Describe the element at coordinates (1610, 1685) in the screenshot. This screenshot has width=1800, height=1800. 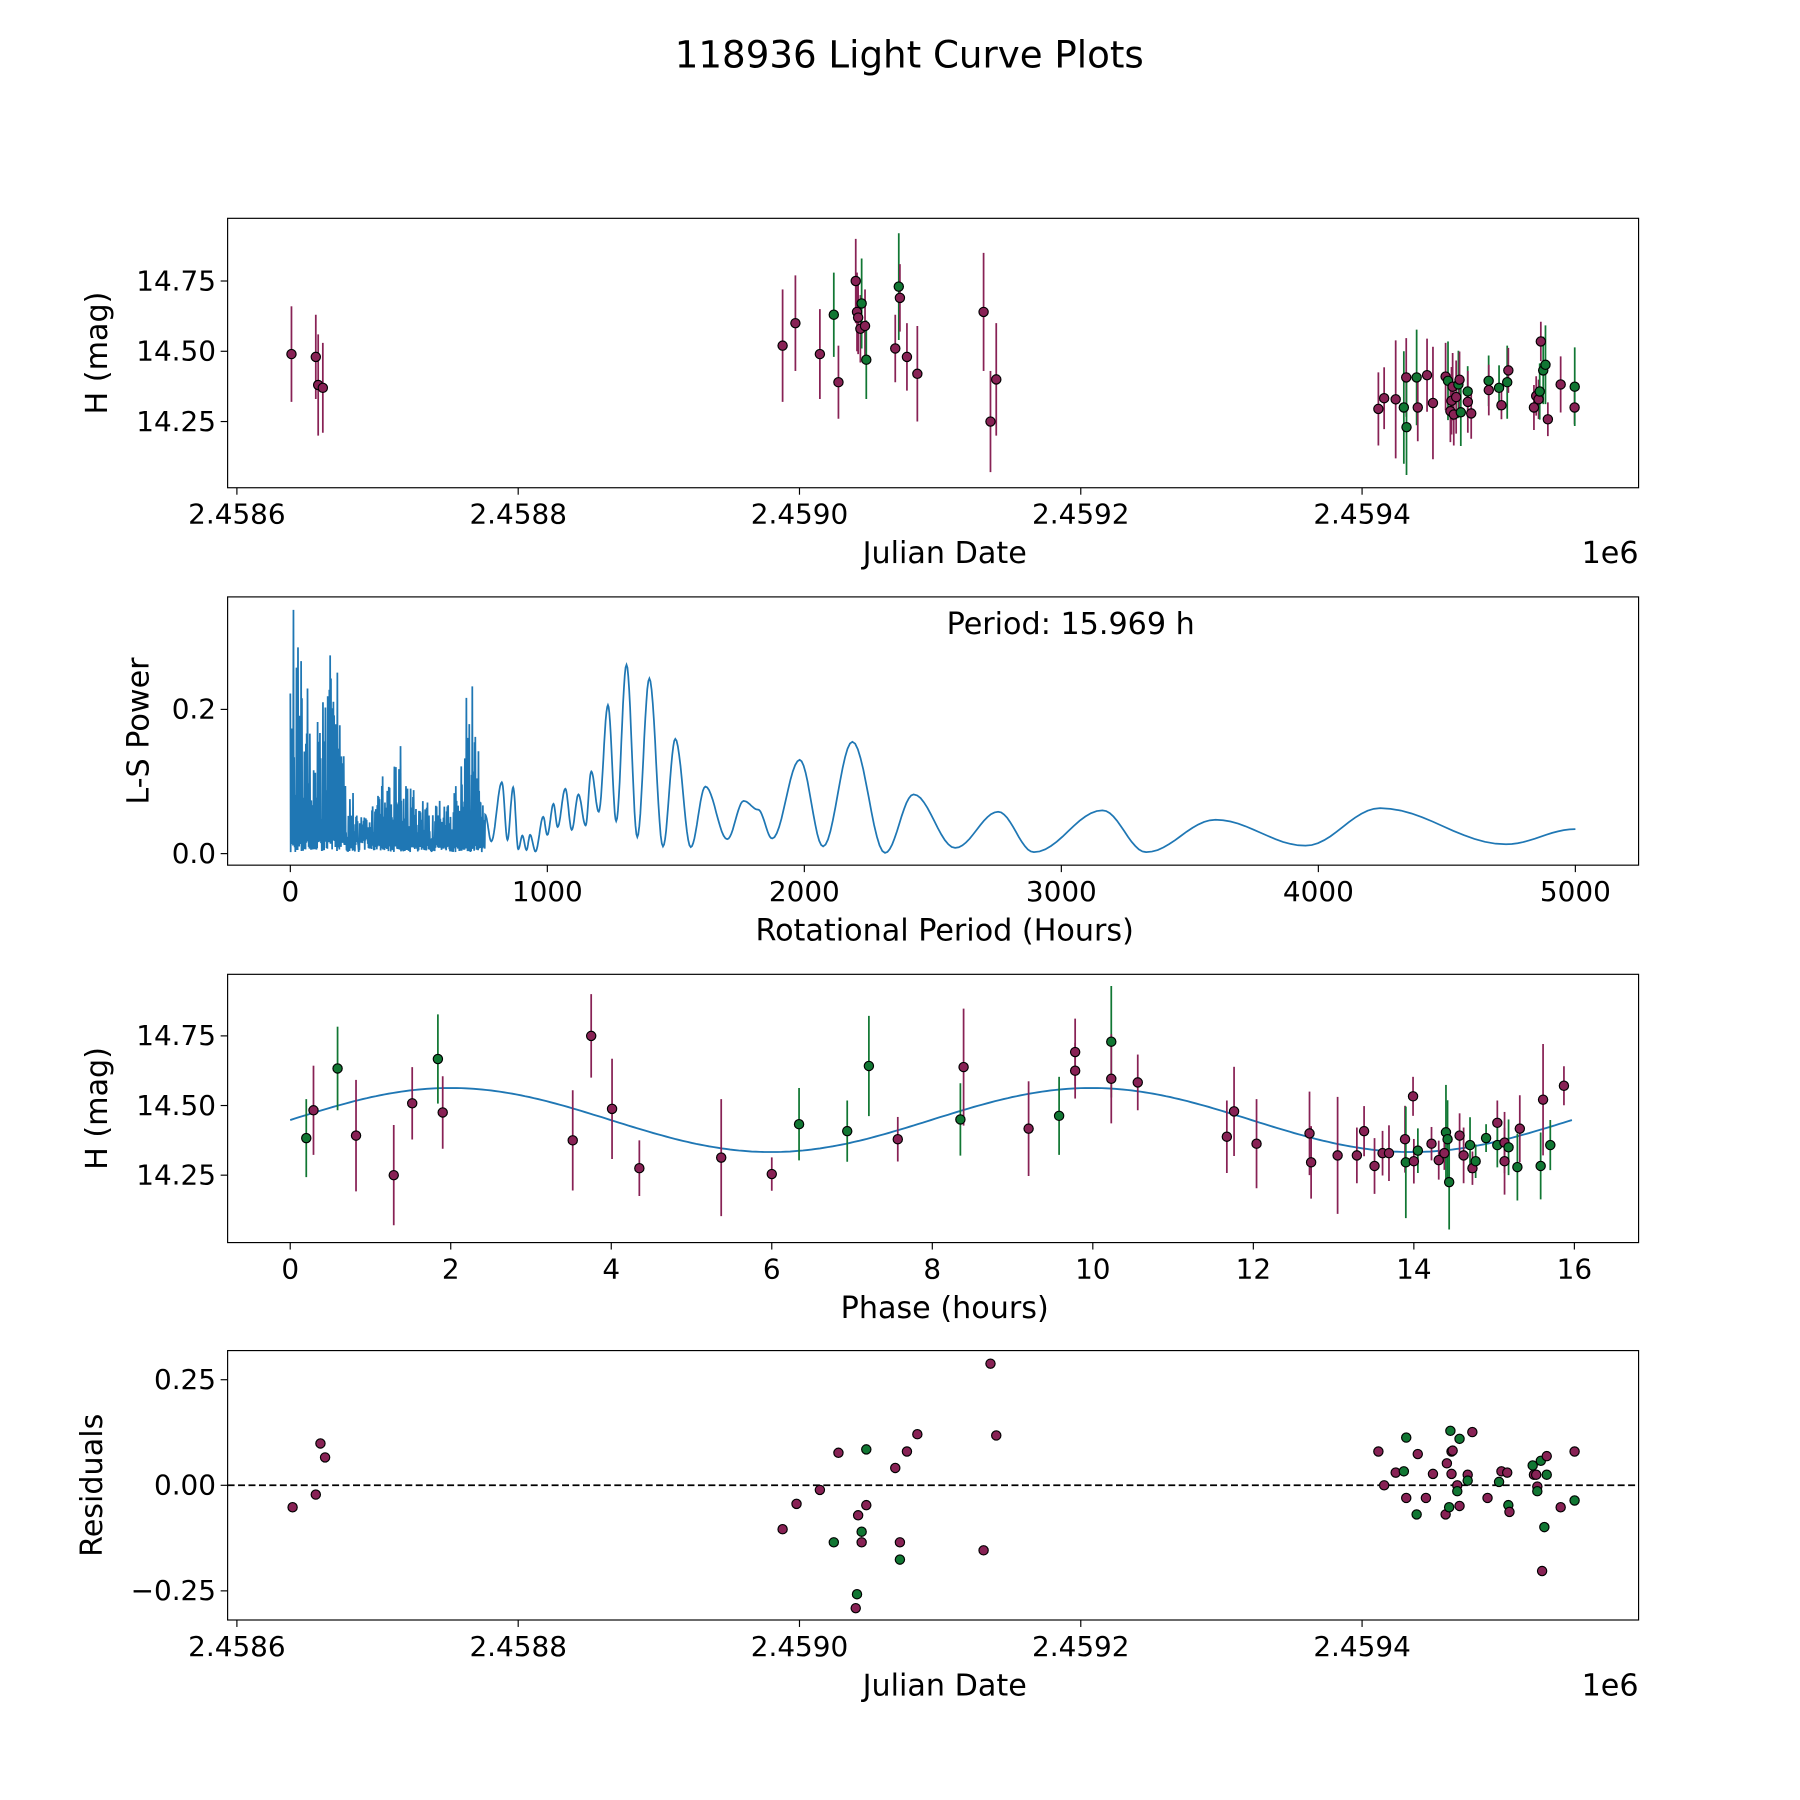
I see `x-offset-text: 1e6` at that location.